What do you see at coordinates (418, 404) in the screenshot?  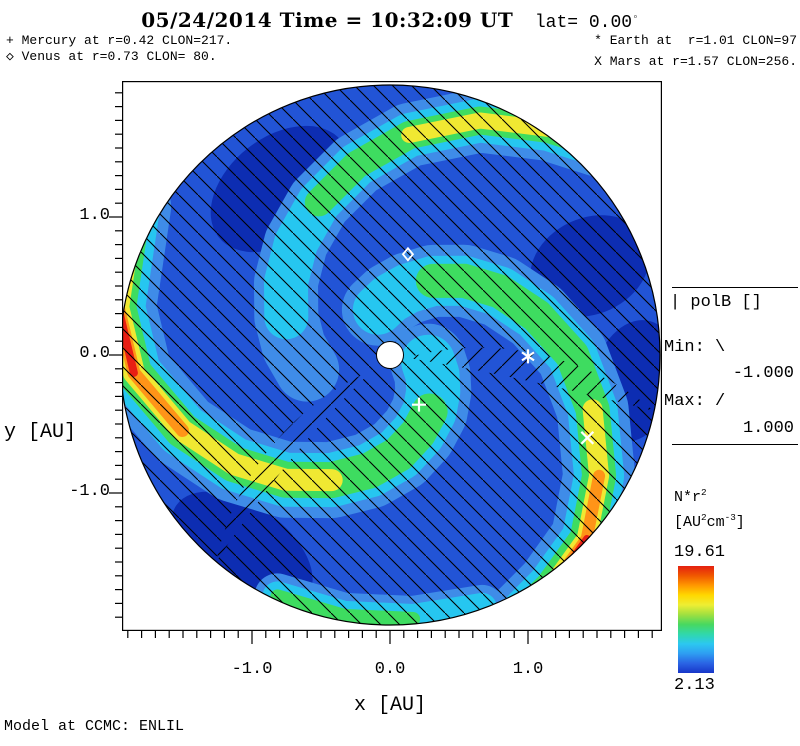 I see `mercury-marker` at bounding box center [418, 404].